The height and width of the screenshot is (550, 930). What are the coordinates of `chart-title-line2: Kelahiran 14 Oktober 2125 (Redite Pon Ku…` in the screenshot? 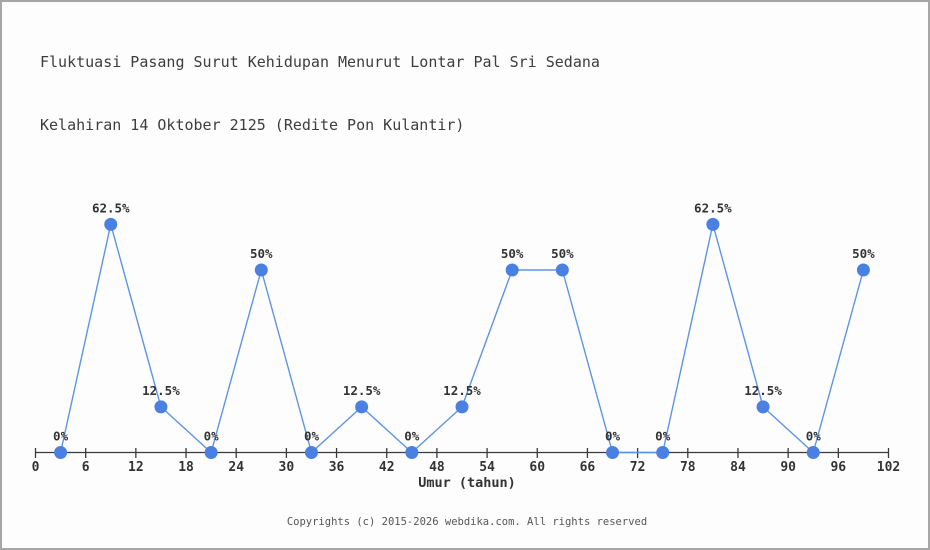 It's located at (252, 125).